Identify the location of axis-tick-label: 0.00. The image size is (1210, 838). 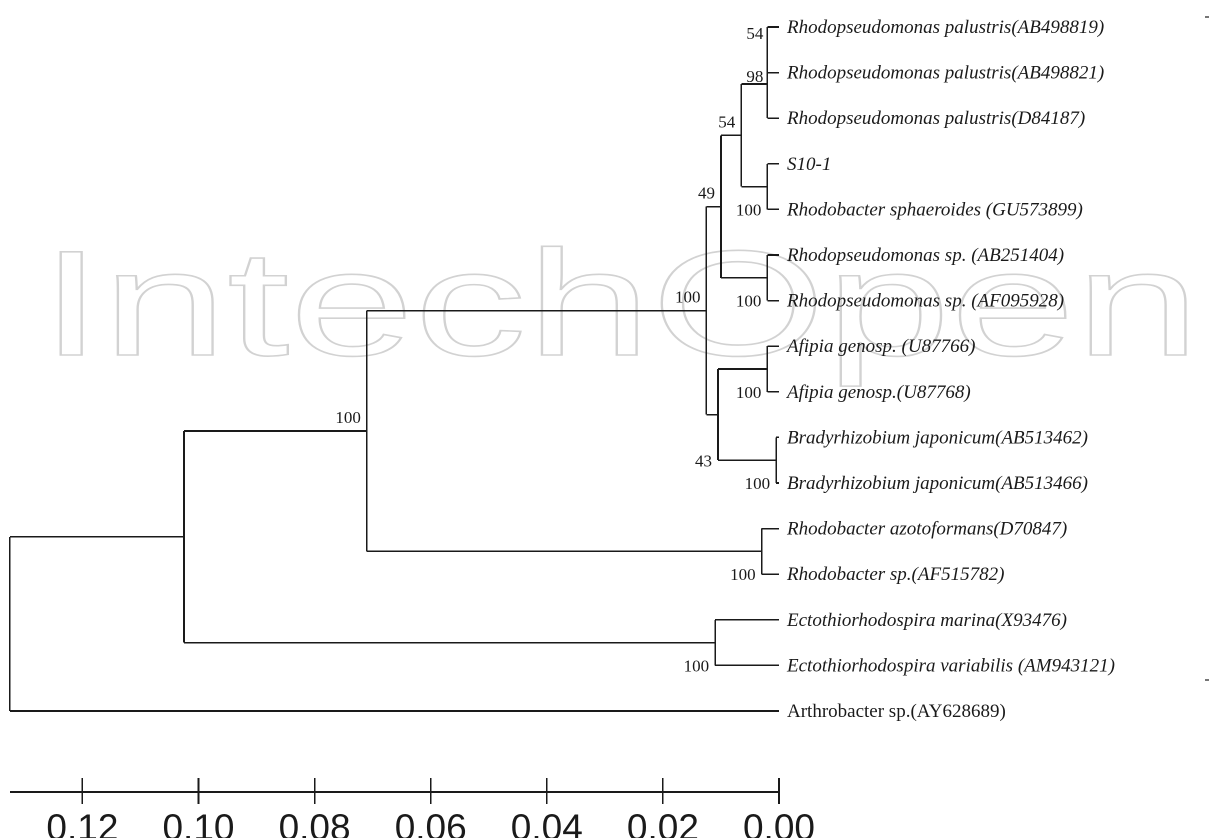
(779, 822).